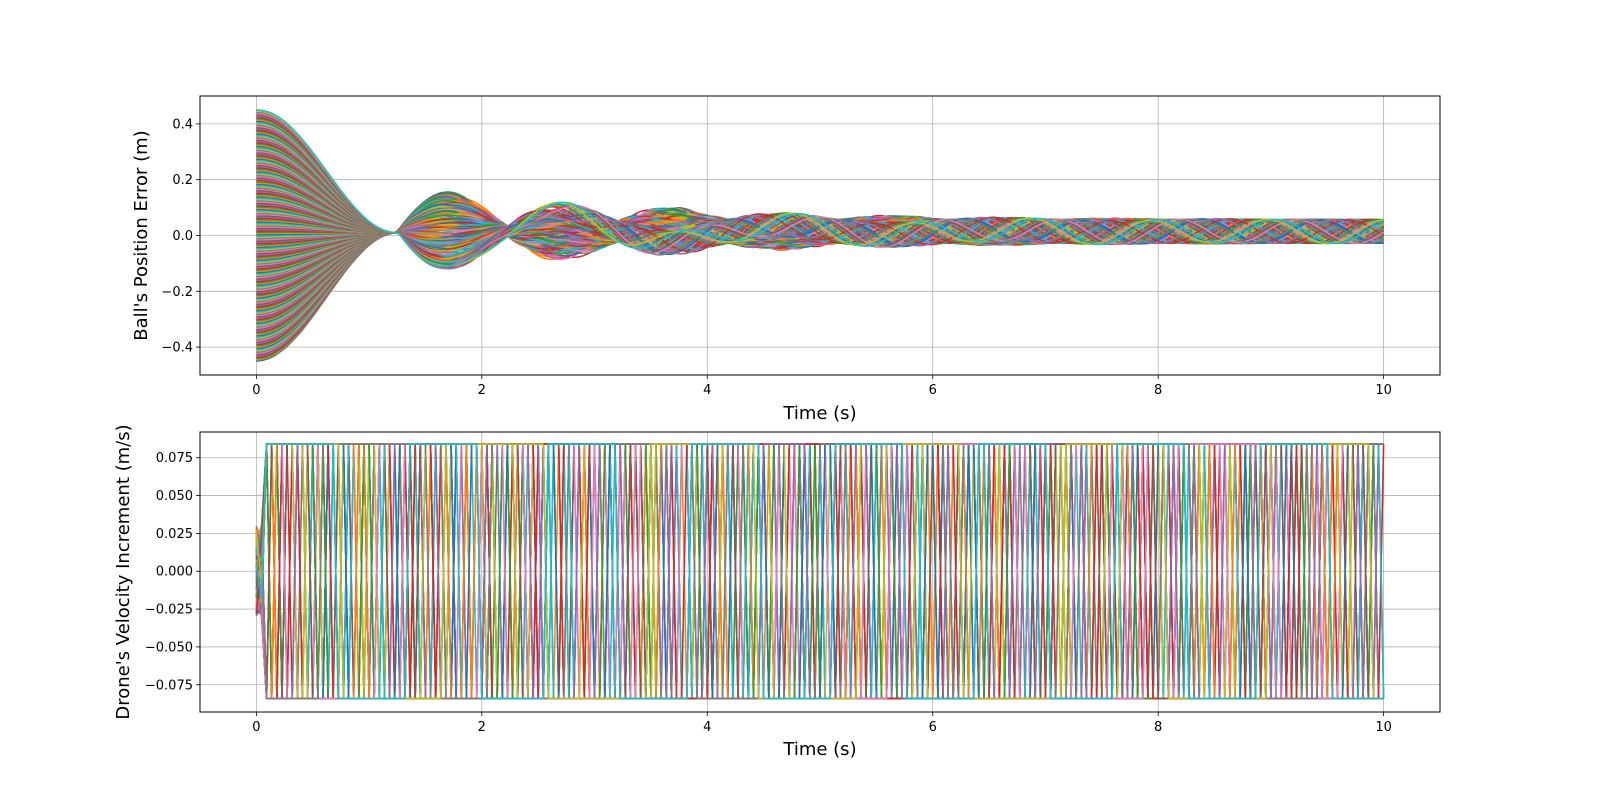 The width and height of the screenshot is (1600, 800). Describe the element at coordinates (174, 458) in the screenshot. I see `velocity-increment-y-tick-label: 0.075` at that location.